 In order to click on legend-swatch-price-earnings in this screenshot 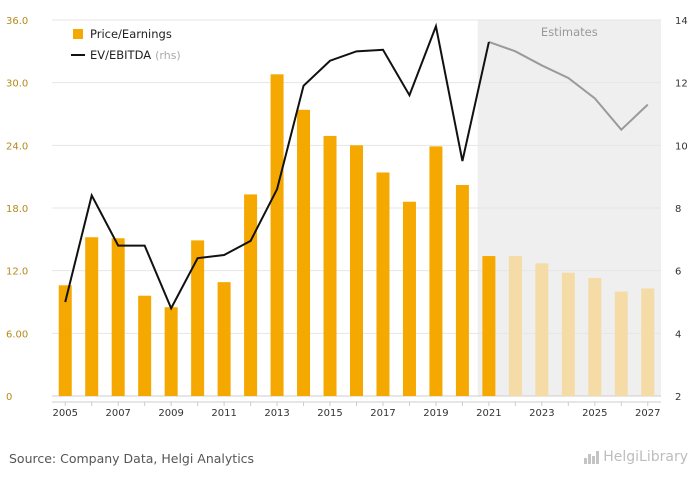, I will do `click(78, 34)`.